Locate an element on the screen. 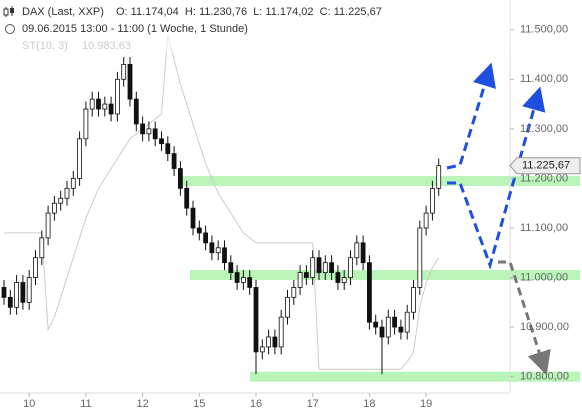 The image size is (582, 415). y-tick-label: 11.500,00 is located at coordinates (544, 30).